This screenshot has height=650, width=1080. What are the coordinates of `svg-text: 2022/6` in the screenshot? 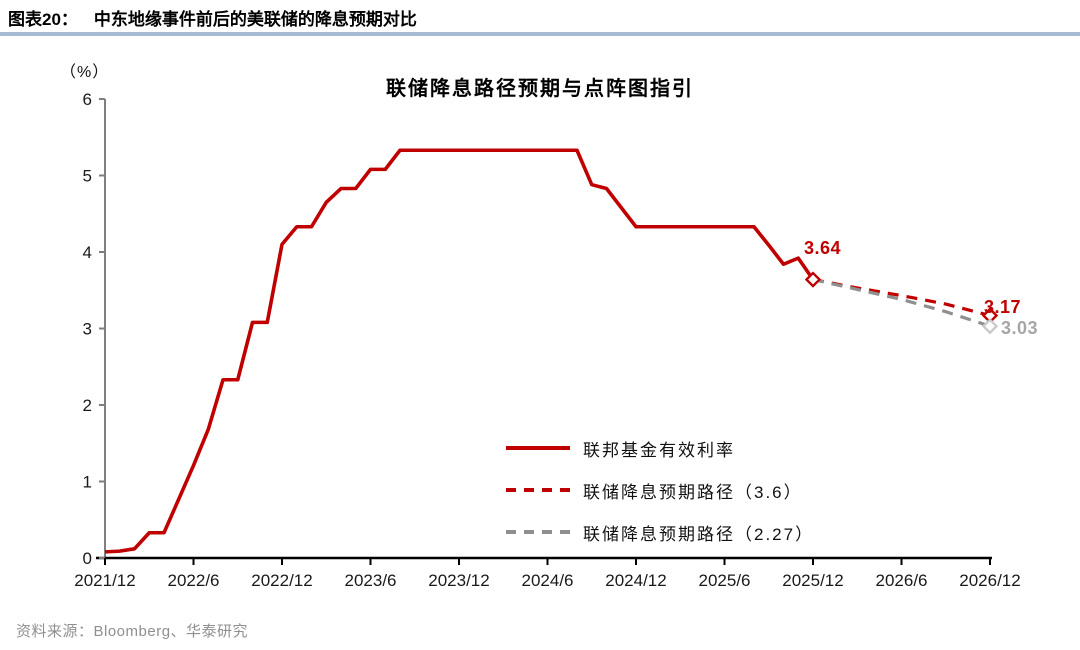 It's located at (194, 580).